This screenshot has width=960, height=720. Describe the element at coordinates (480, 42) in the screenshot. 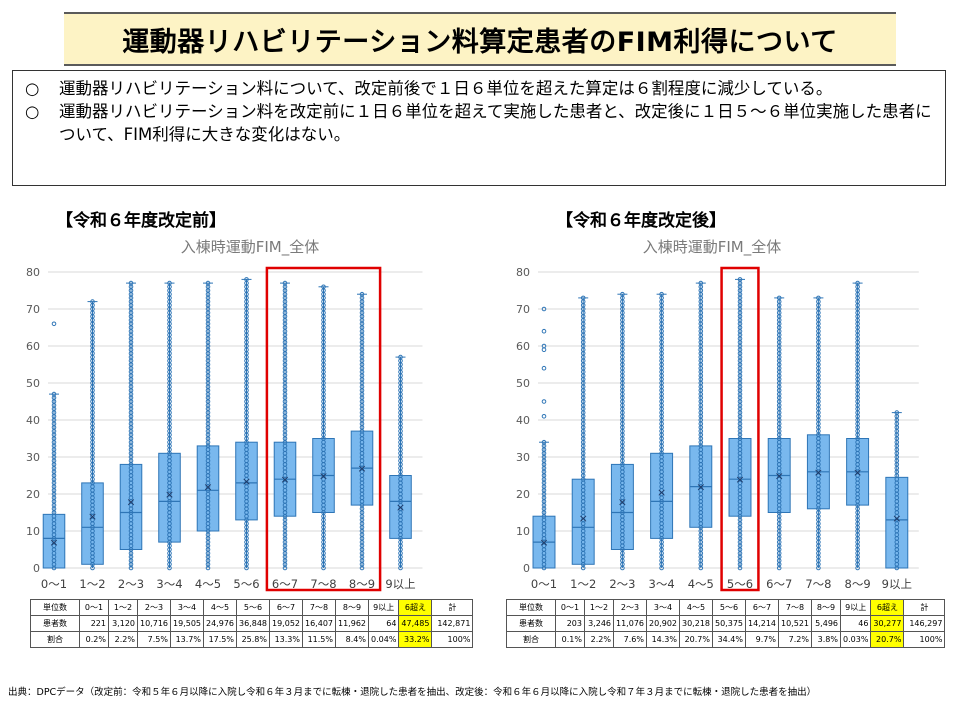

I see `page-title: 運動器リハビリテーション料算定患者のFIM利得について` at that location.